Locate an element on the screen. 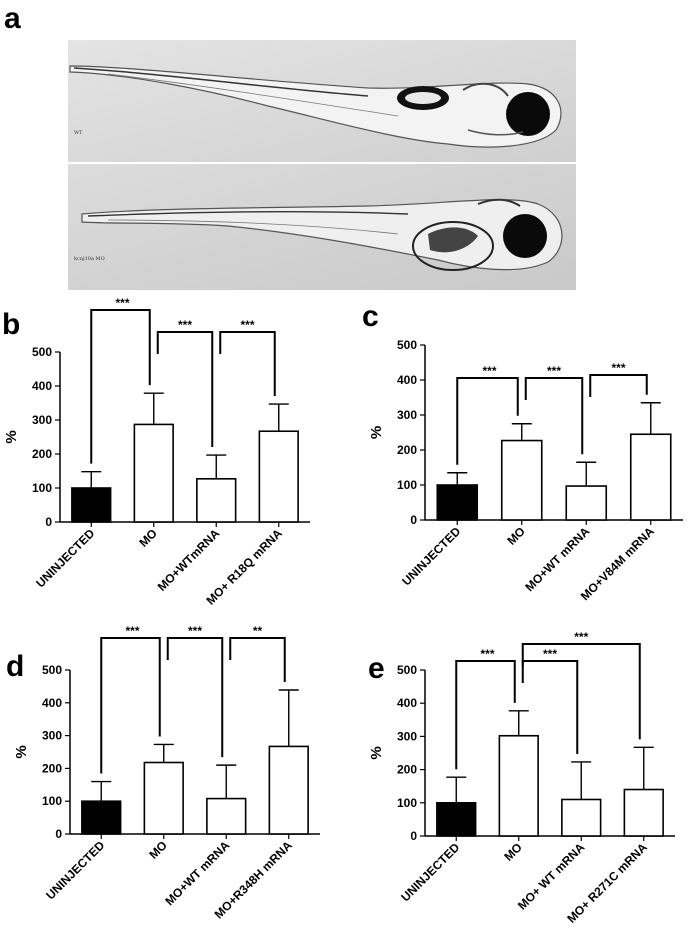  x-tick-label: MO+ WT mRNA is located at coordinates (551, 876).